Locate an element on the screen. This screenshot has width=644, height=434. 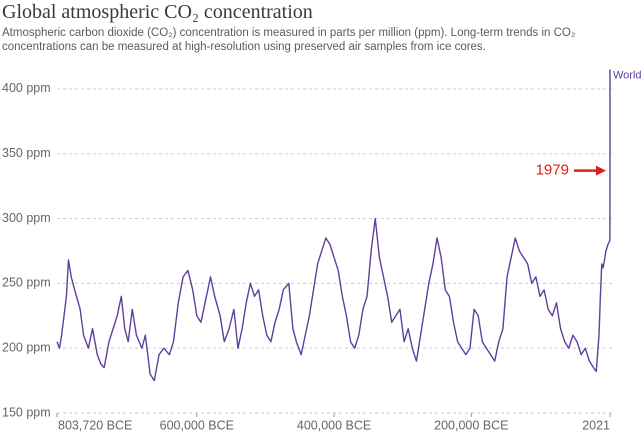
series-label: World is located at coordinates (627, 75).